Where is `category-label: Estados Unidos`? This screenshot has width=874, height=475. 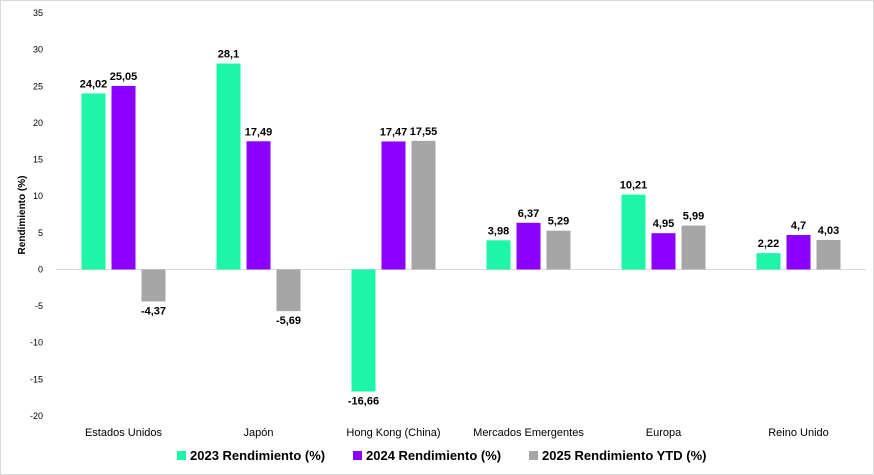
category-label: Estados Unidos is located at coordinates (124, 433).